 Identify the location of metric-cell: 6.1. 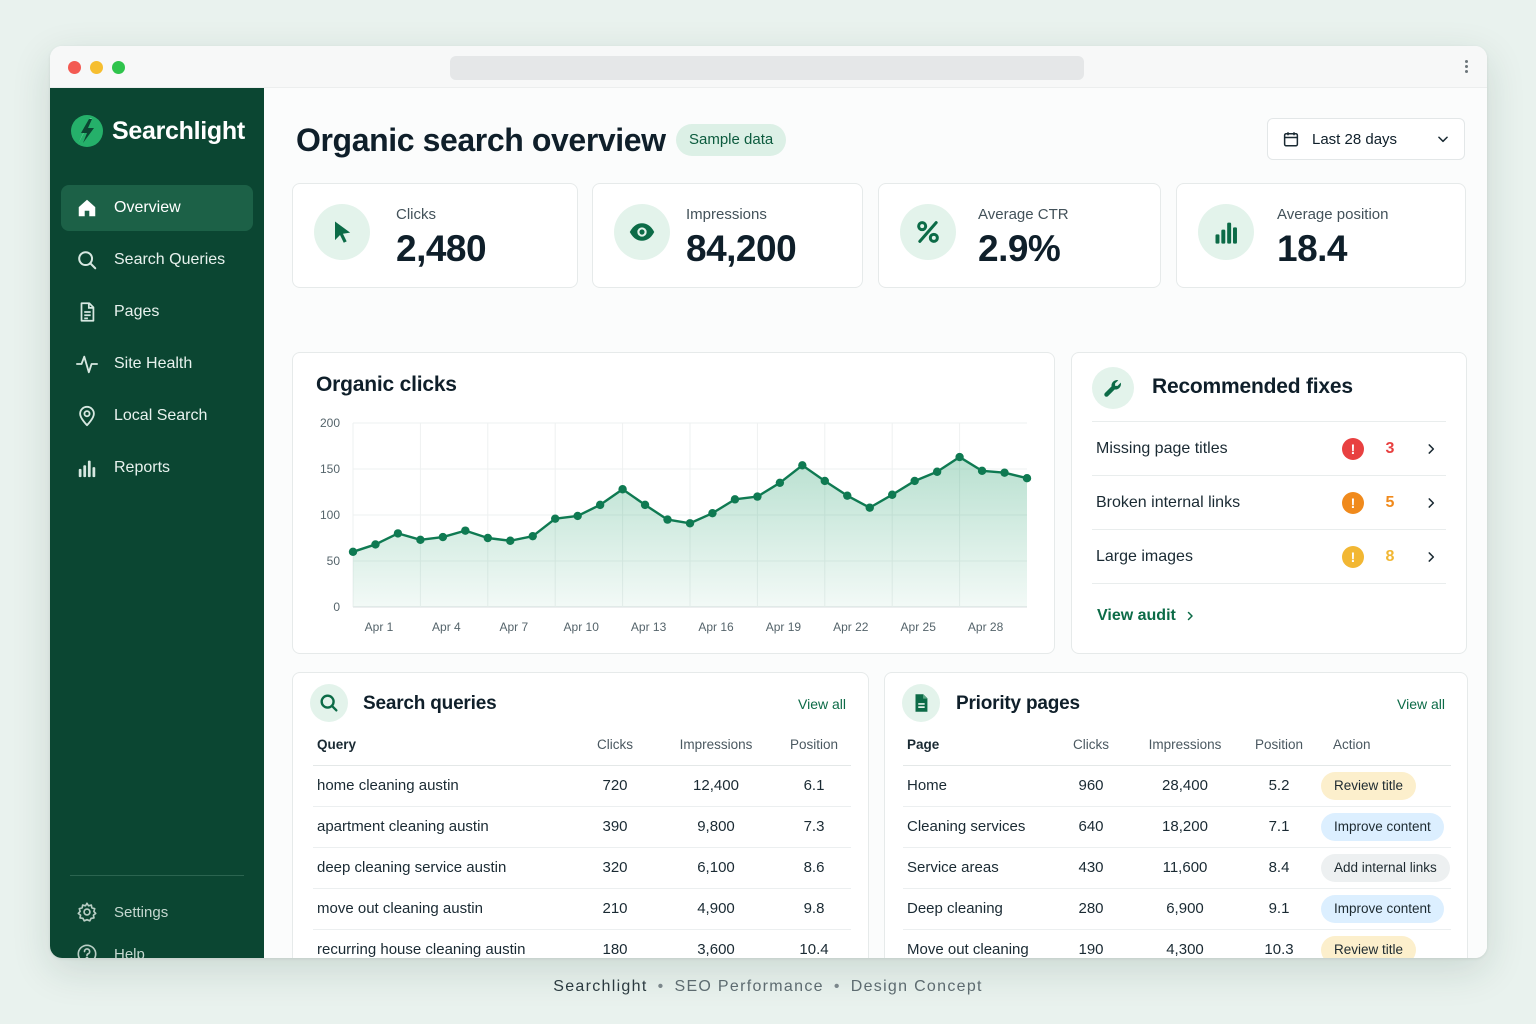
(814, 786).